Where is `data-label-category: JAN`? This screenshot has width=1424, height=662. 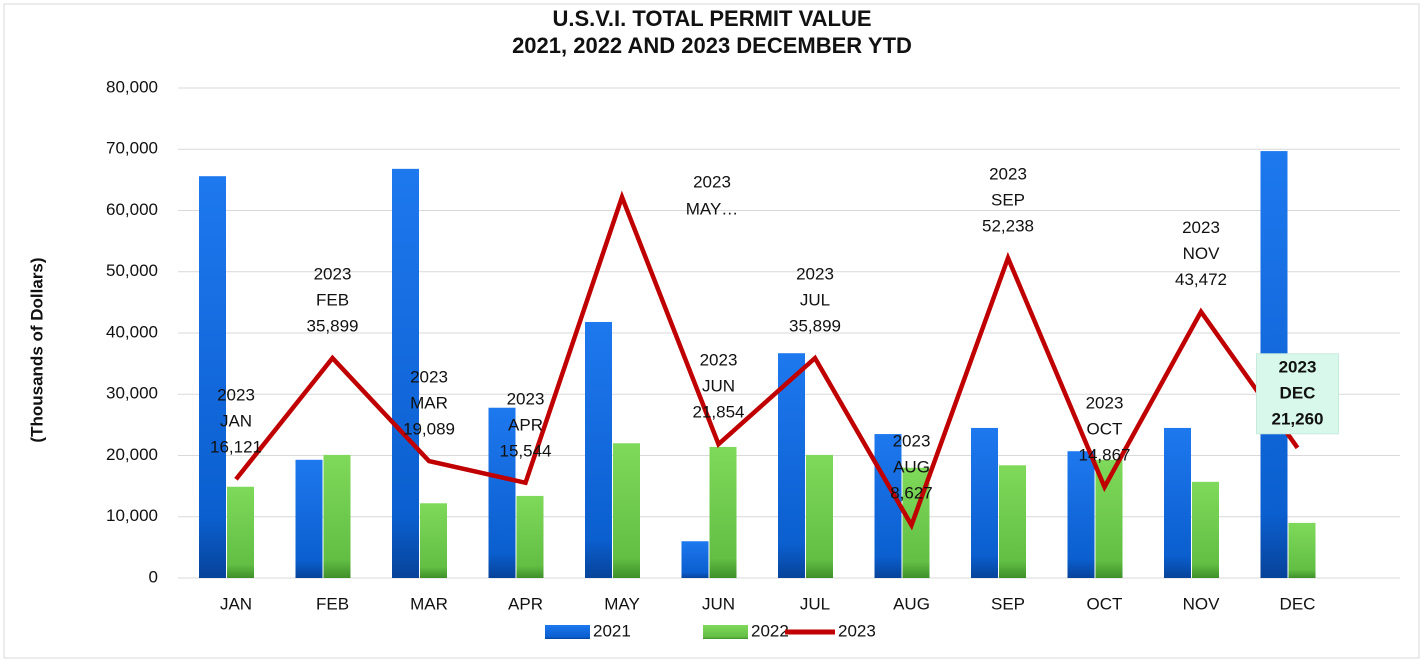
data-label-category: JAN is located at coordinates (236, 421).